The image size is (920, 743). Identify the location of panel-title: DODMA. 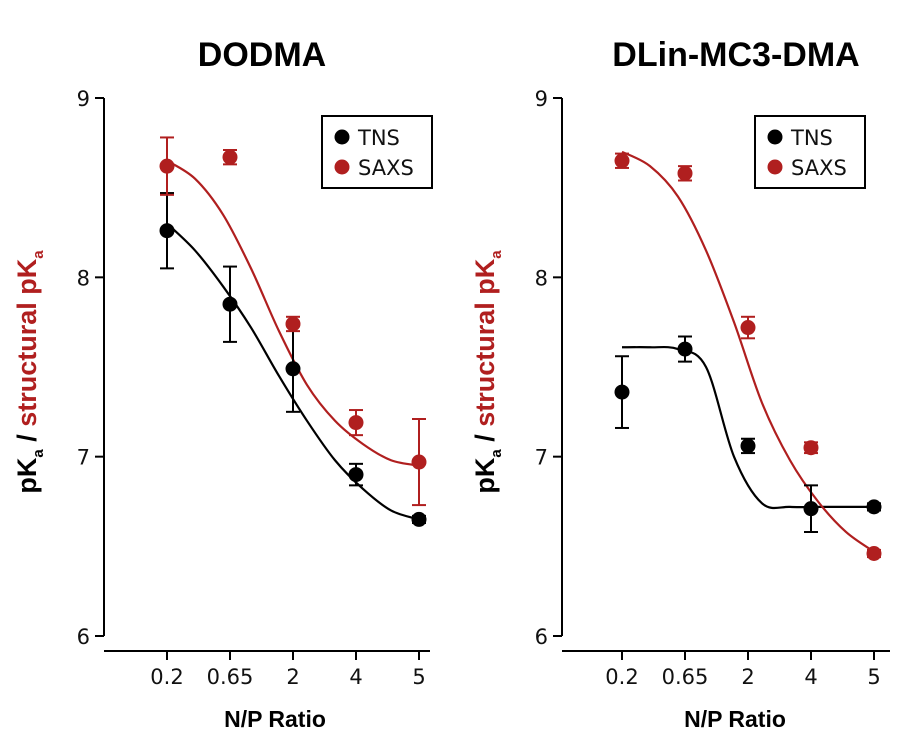
(262, 55).